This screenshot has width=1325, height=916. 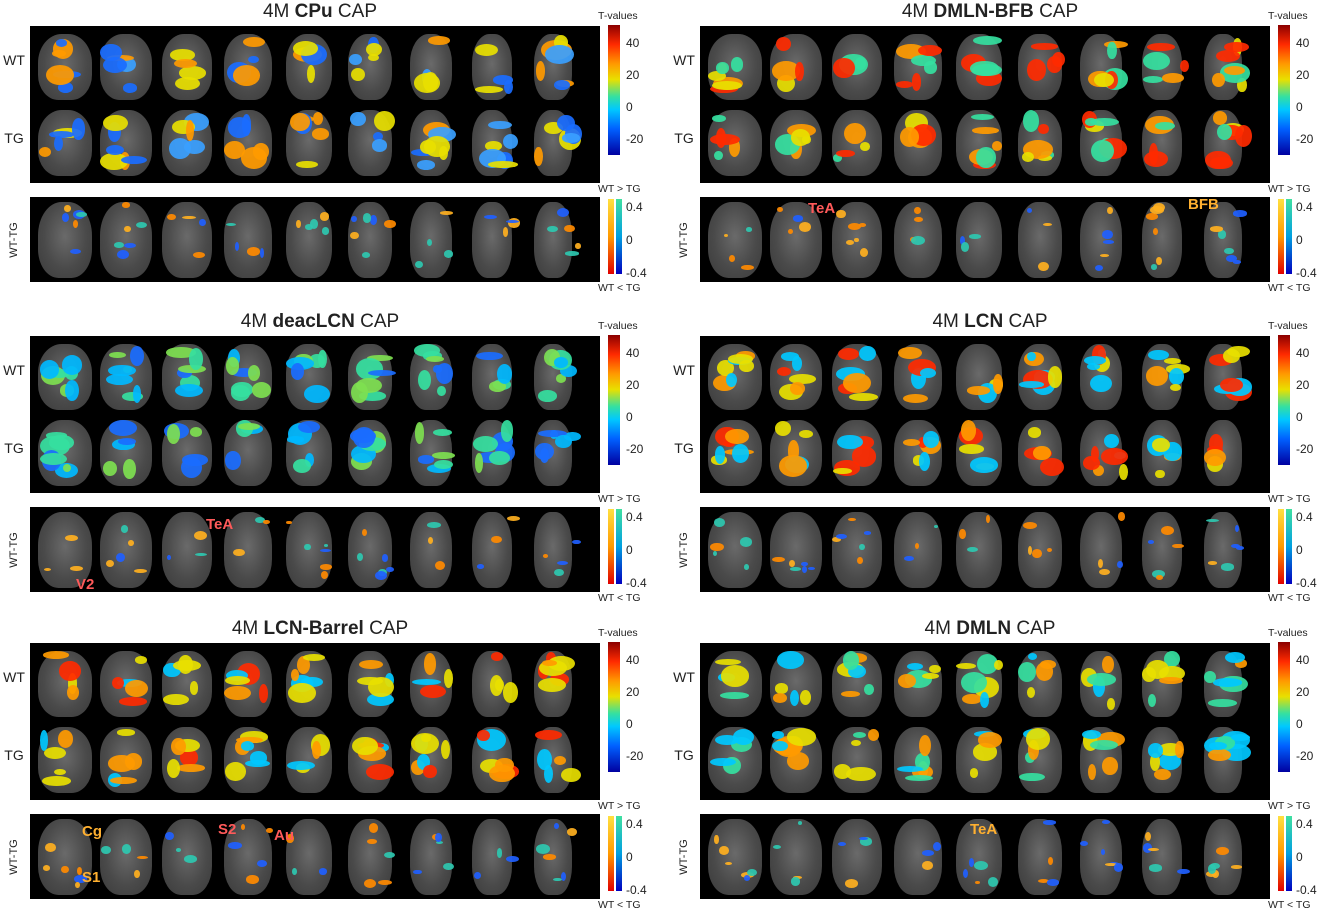 What do you see at coordinates (634, 517) in the screenshot?
I see `diff-colorbar-tick: 0.4` at bounding box center [634, 517].